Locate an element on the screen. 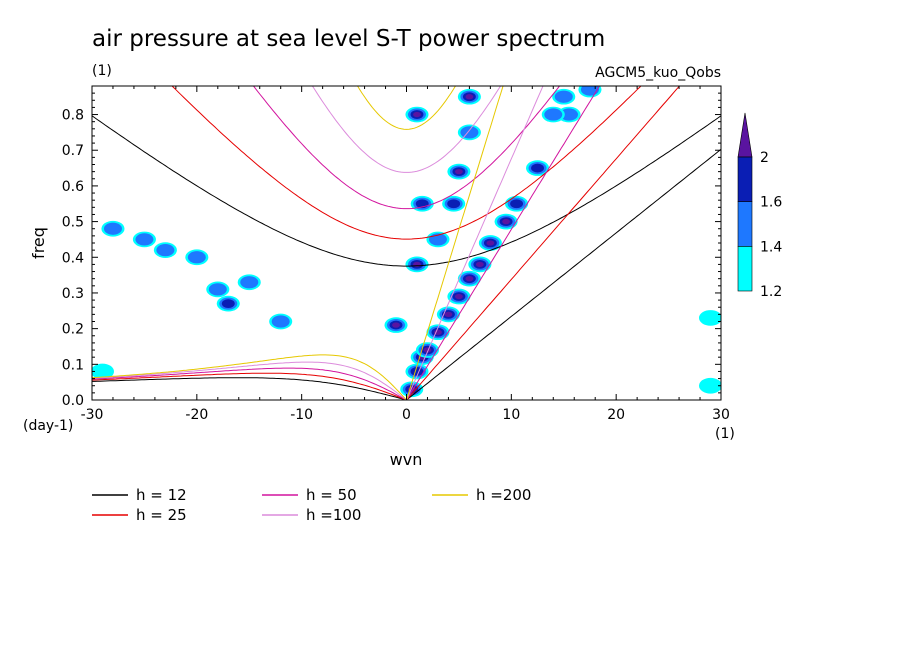 The image size is (904, 654). y-tick-label: 0.7 is located at coordinates (73, 151).